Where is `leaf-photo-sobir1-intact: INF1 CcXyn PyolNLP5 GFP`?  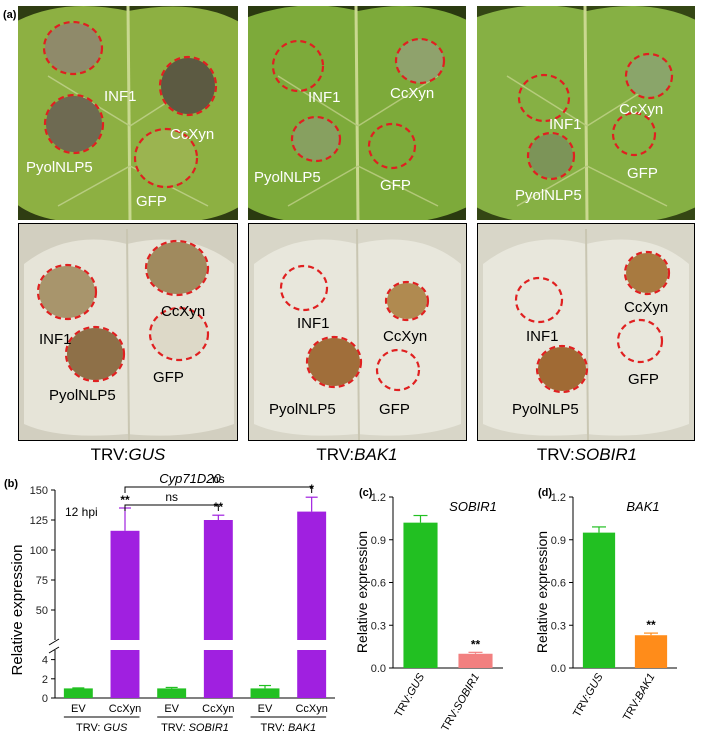
leaf-photo-sobir1-intact: INF1 CcXyn PyolNLP5 GFP is located at coordinates (586, 113).